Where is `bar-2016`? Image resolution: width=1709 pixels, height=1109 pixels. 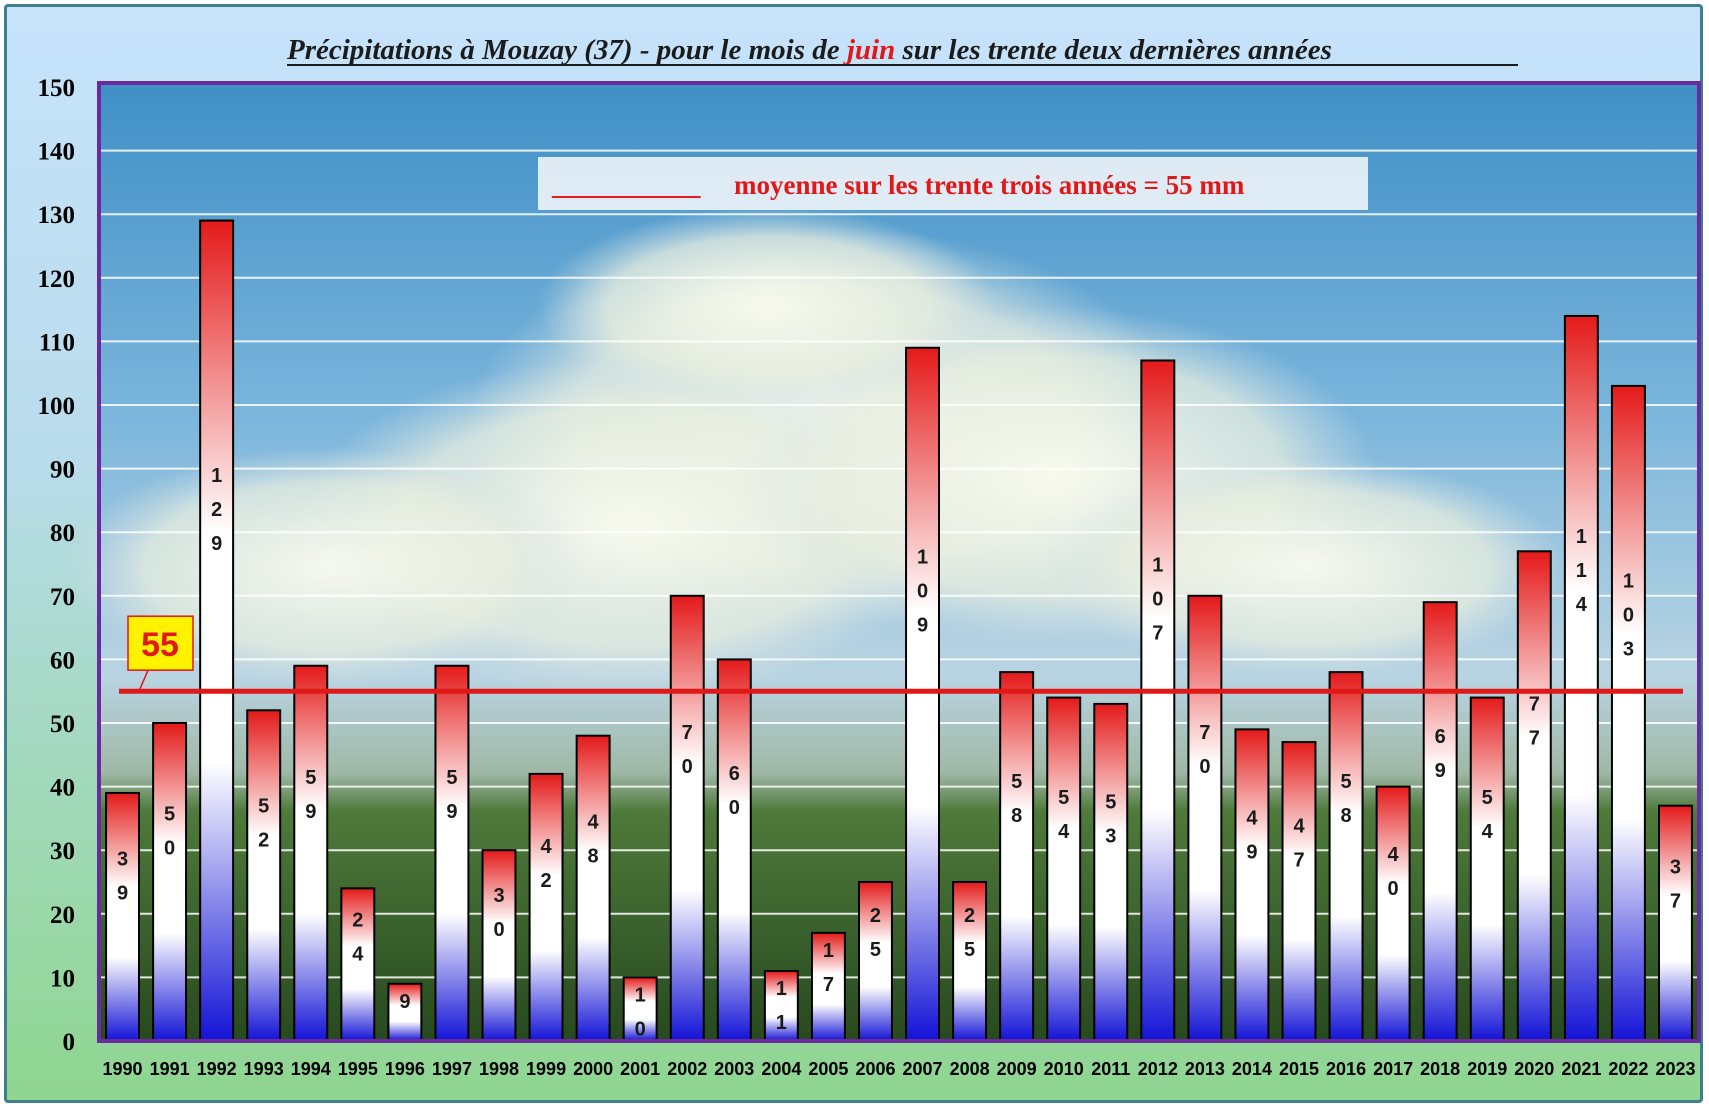 bar-2016 is located at coordinates (1346, 856).